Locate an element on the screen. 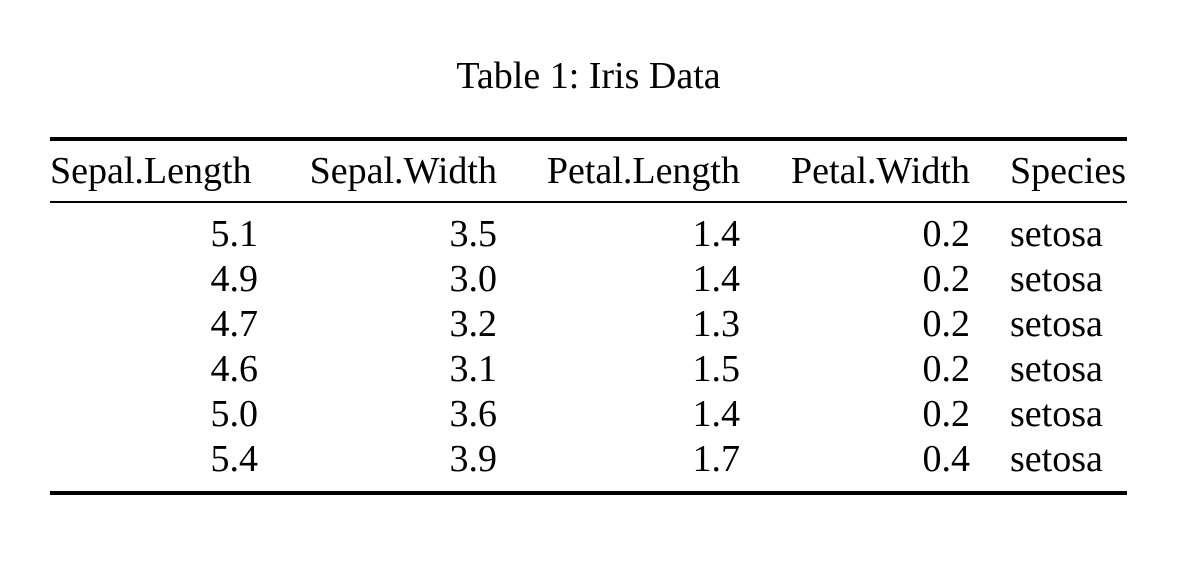 The height and width of the screenshot is (580, 1202). cell-petal-width: 0.4 is located at coordinates (946, 459).